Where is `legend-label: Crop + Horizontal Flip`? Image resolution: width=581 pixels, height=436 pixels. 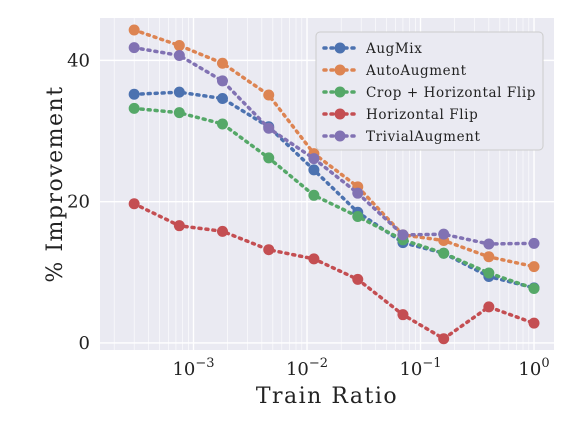 legend-label: Crop + Horizontal Flip is located at coordinates (451, 93).